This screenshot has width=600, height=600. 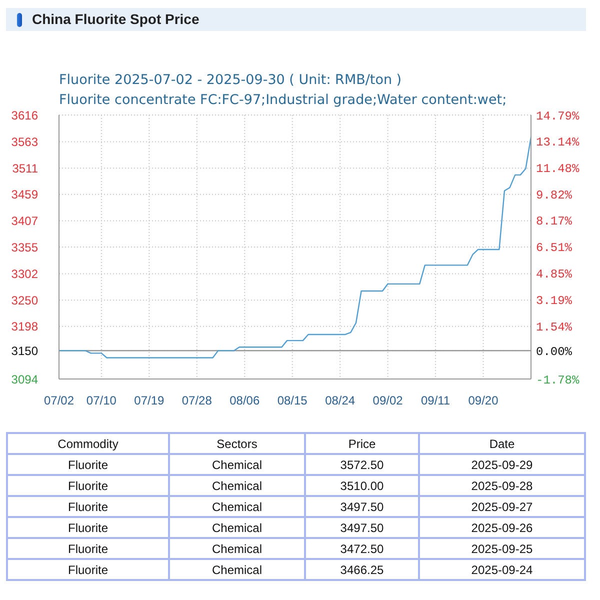 What do you see at coordinates (388, 401) in the screenshot?
I see `x-tick-label: 09/02` at bounding box center [388, 401].